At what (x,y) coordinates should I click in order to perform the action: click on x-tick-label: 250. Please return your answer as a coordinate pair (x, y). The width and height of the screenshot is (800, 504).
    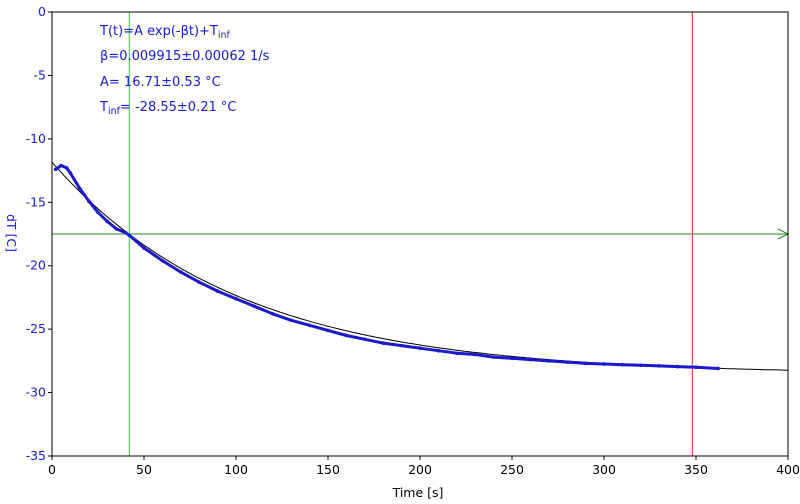
    Looking at the image, I should click on (512, 469).